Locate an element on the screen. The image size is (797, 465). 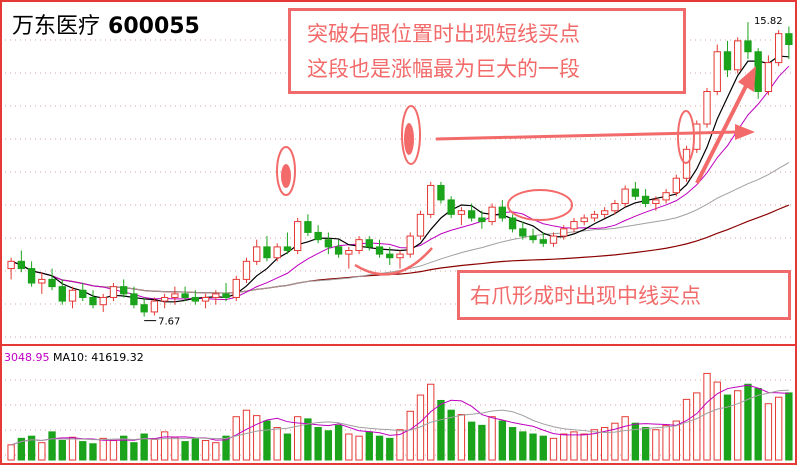
volume-value: 3048.95 is located at coordinates (27, 357).